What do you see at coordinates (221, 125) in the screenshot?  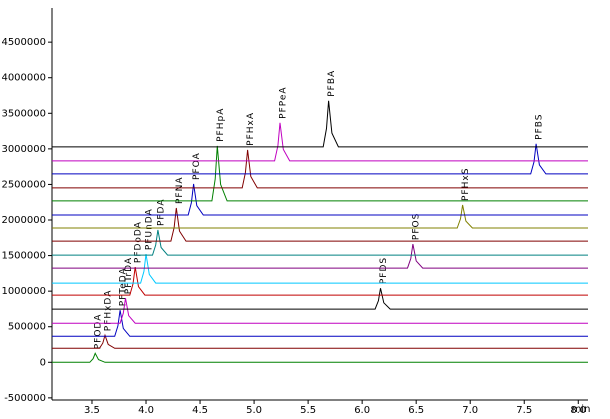 I see `peak-label: PFHpA` at bounding box center [221, 125].